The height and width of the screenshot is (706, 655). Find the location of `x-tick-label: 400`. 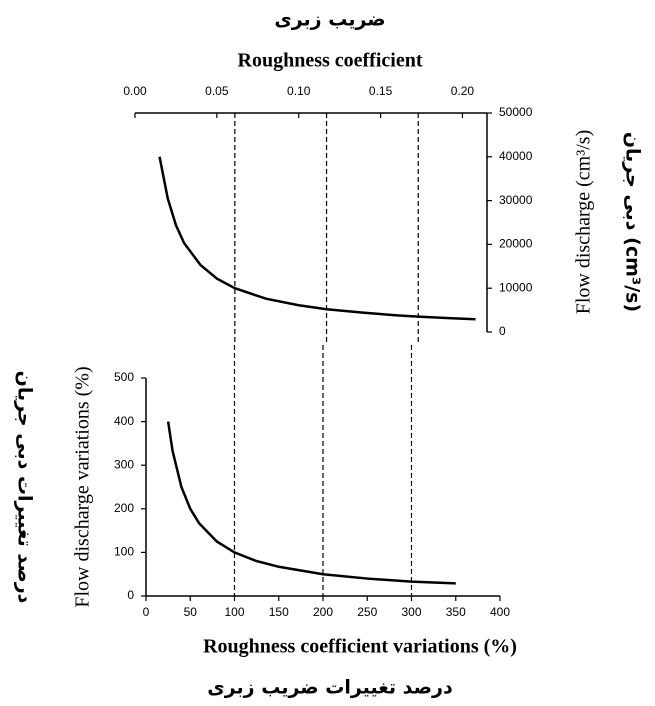

x-tick-label: 400 is located at coordinates (500, 612).